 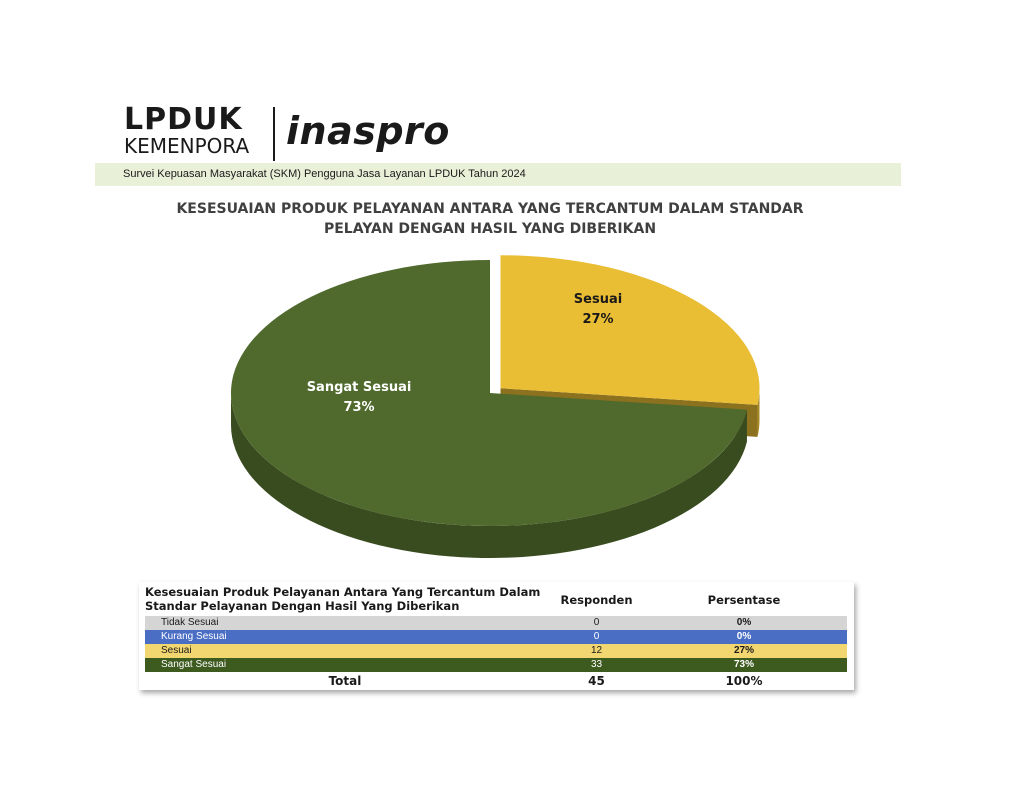 What do you see at coordinates (358, 407) in the screenshot?
I see `pie-pct-label-1: 73%` at bounding box center [358, 407].